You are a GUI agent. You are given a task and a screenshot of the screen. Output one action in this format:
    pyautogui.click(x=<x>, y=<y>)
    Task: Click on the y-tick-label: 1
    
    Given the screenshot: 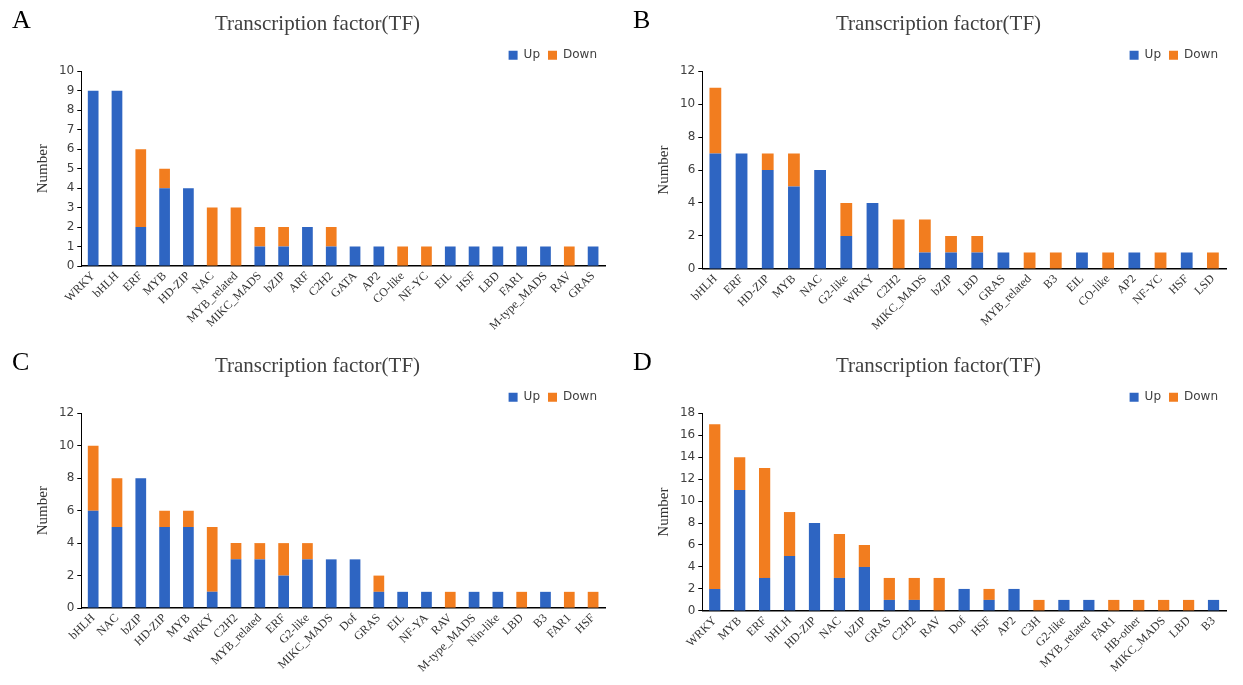 What is the action you would take?
    pyautogui.click(x=70, y=245)
    